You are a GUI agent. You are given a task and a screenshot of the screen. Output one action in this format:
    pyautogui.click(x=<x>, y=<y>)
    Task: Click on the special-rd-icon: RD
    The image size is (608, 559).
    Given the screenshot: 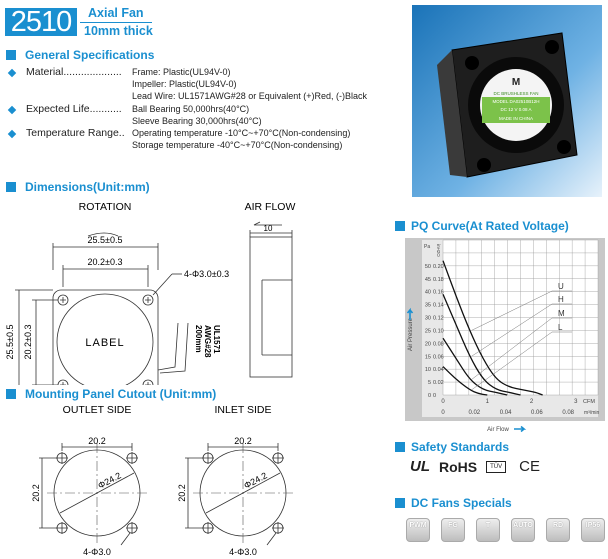 What is the action you would take?
    pyautogui.click(x=558, y=530)
    